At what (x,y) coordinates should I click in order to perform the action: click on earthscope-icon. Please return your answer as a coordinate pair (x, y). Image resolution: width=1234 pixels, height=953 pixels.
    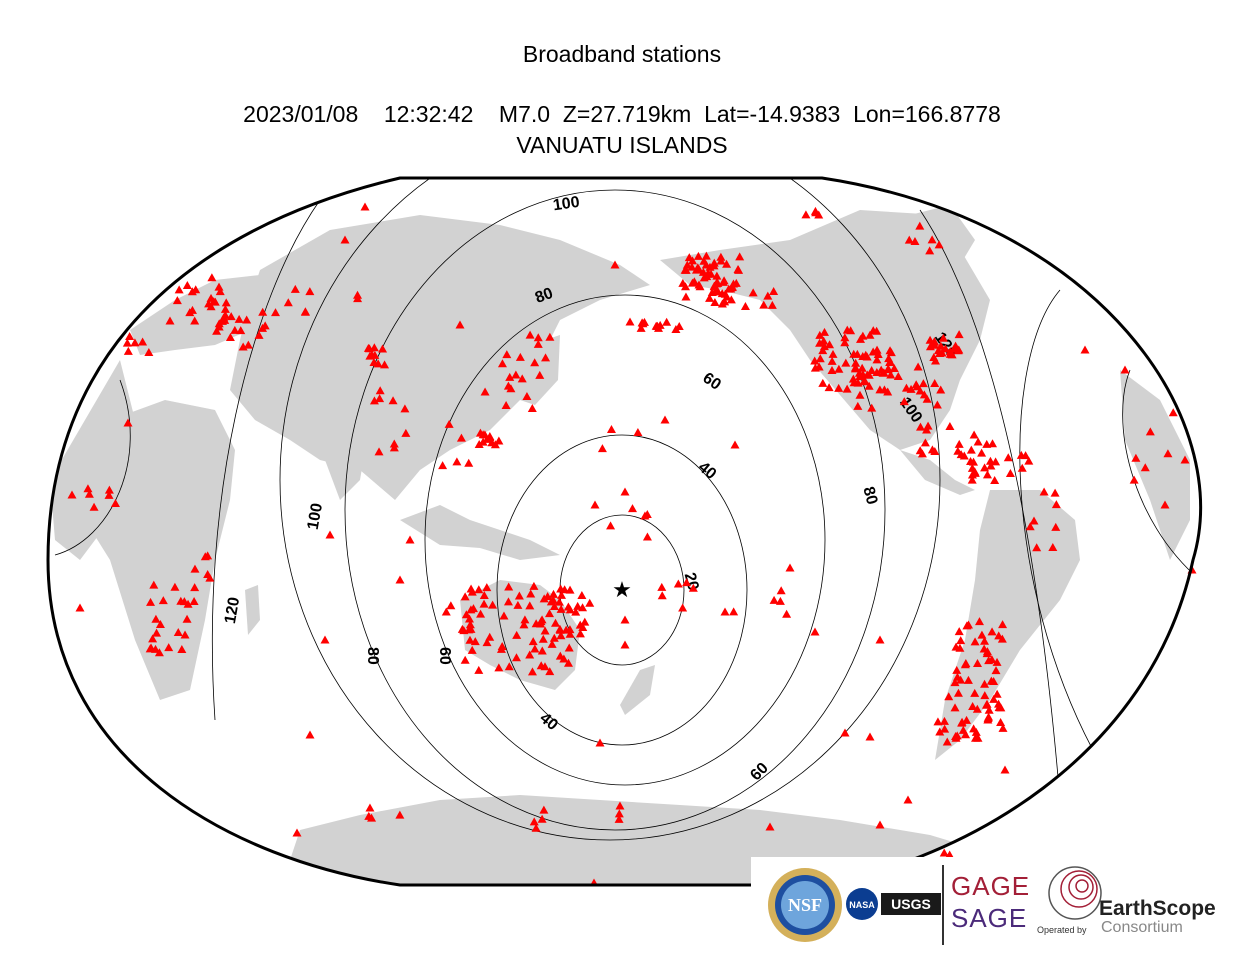
    Looking at the image, I should click on (1075, 893).